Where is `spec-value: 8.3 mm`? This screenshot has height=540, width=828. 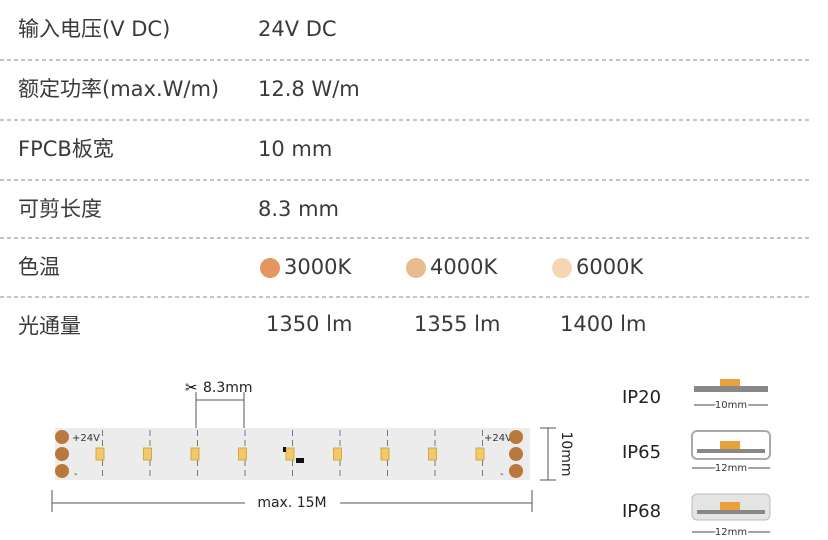 spec-value: 8.3 mm is located at coordinates (298, 209).